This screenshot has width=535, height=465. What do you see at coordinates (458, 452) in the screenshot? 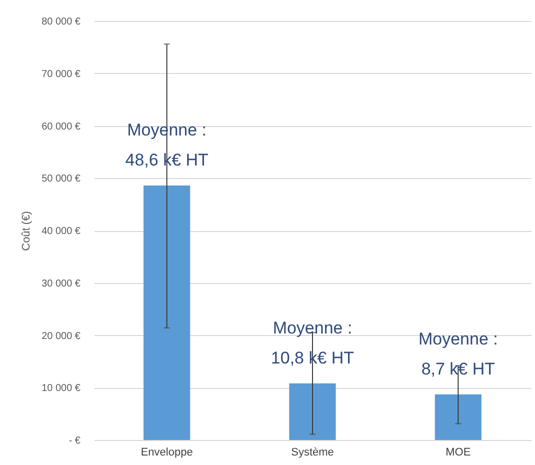
I see `x-tick-label: MOE` at bounding box center [458, 452].